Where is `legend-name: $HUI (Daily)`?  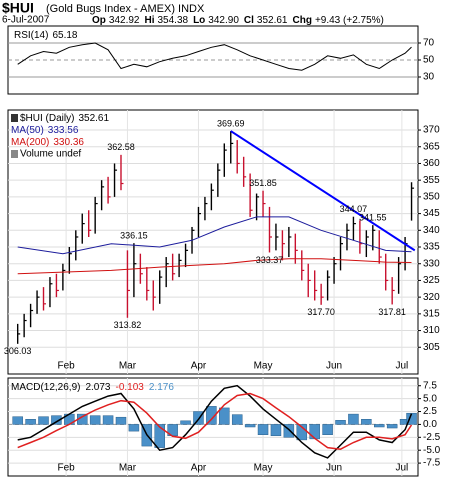
legend-name: $HUI (Daily) is located at coordinates (47, 118).